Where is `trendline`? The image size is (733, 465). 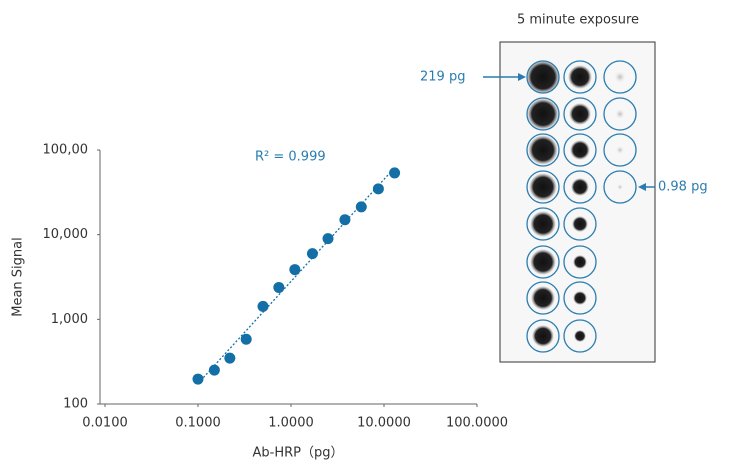
trendline is located at coordinates (296, 275).